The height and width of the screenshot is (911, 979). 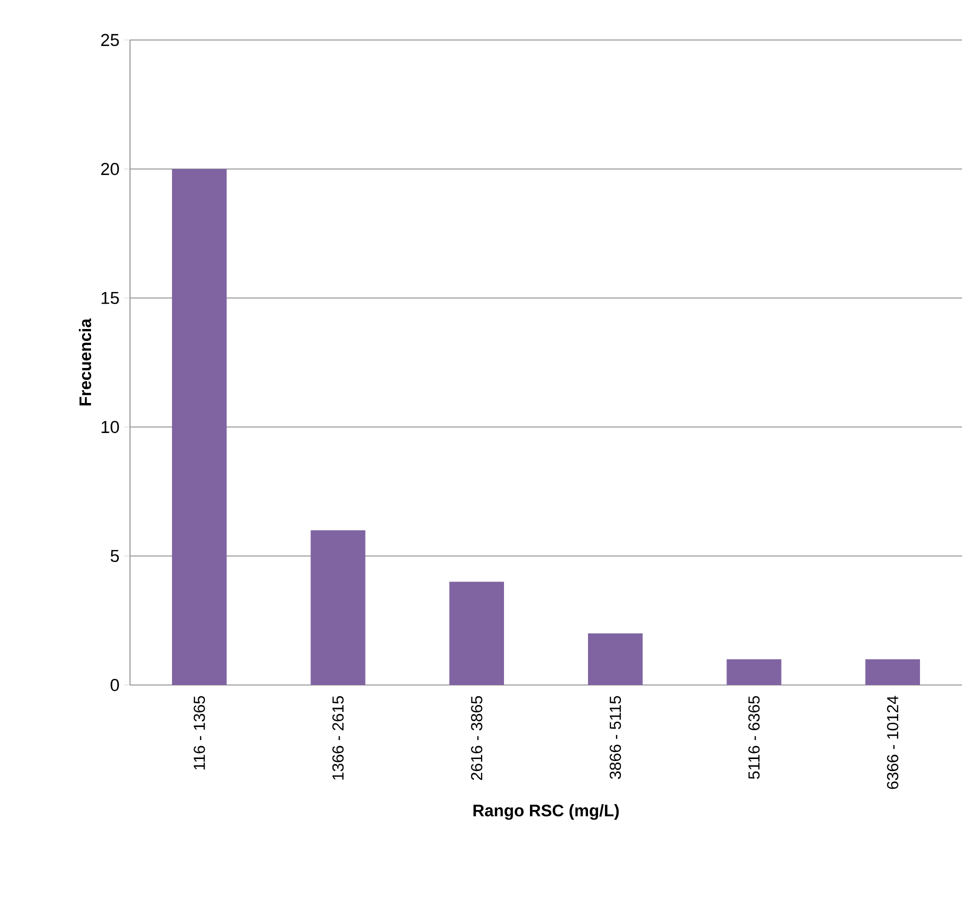 What do you see at coordinates (754, 737) in the screenshot?
I see `x-tick-label: 5116 - 6365` at bounding box center [754, 737].